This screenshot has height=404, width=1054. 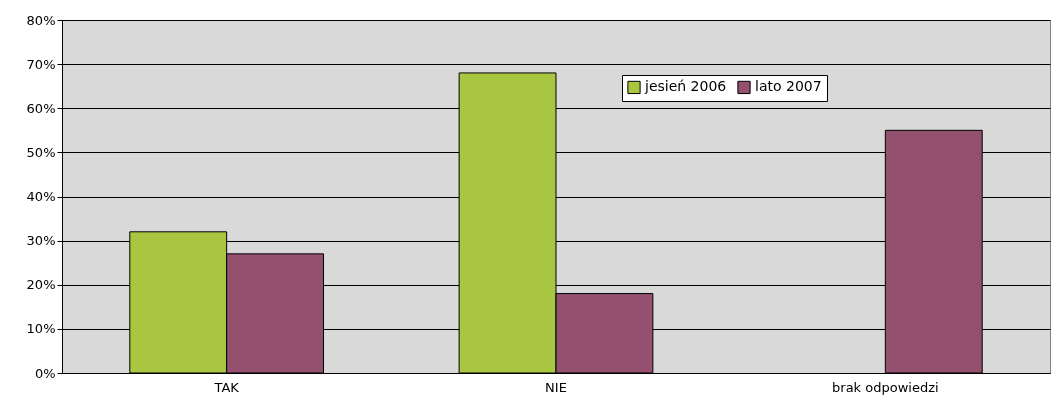 What do you see at coordinates (885, 387) in the screenshot?
I see `x-tick-label: brak odpowiedzi` at bounding box center [885, 387].